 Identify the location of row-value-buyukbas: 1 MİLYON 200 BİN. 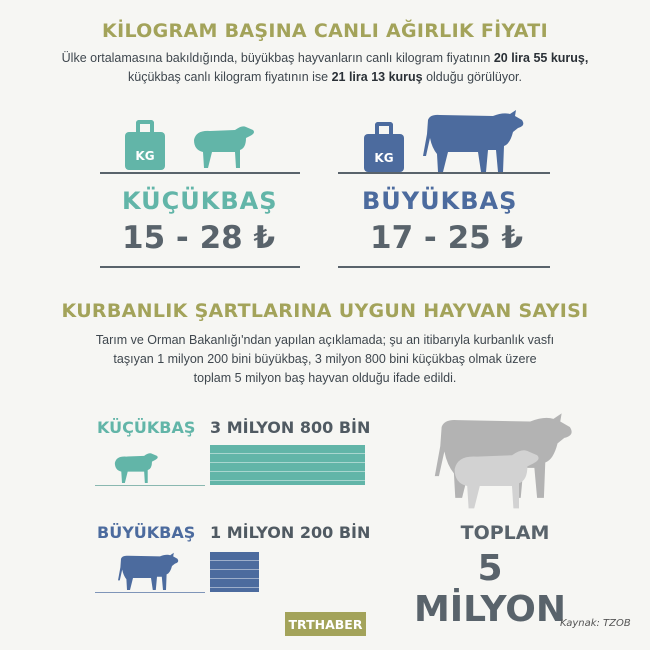
(290, 532).